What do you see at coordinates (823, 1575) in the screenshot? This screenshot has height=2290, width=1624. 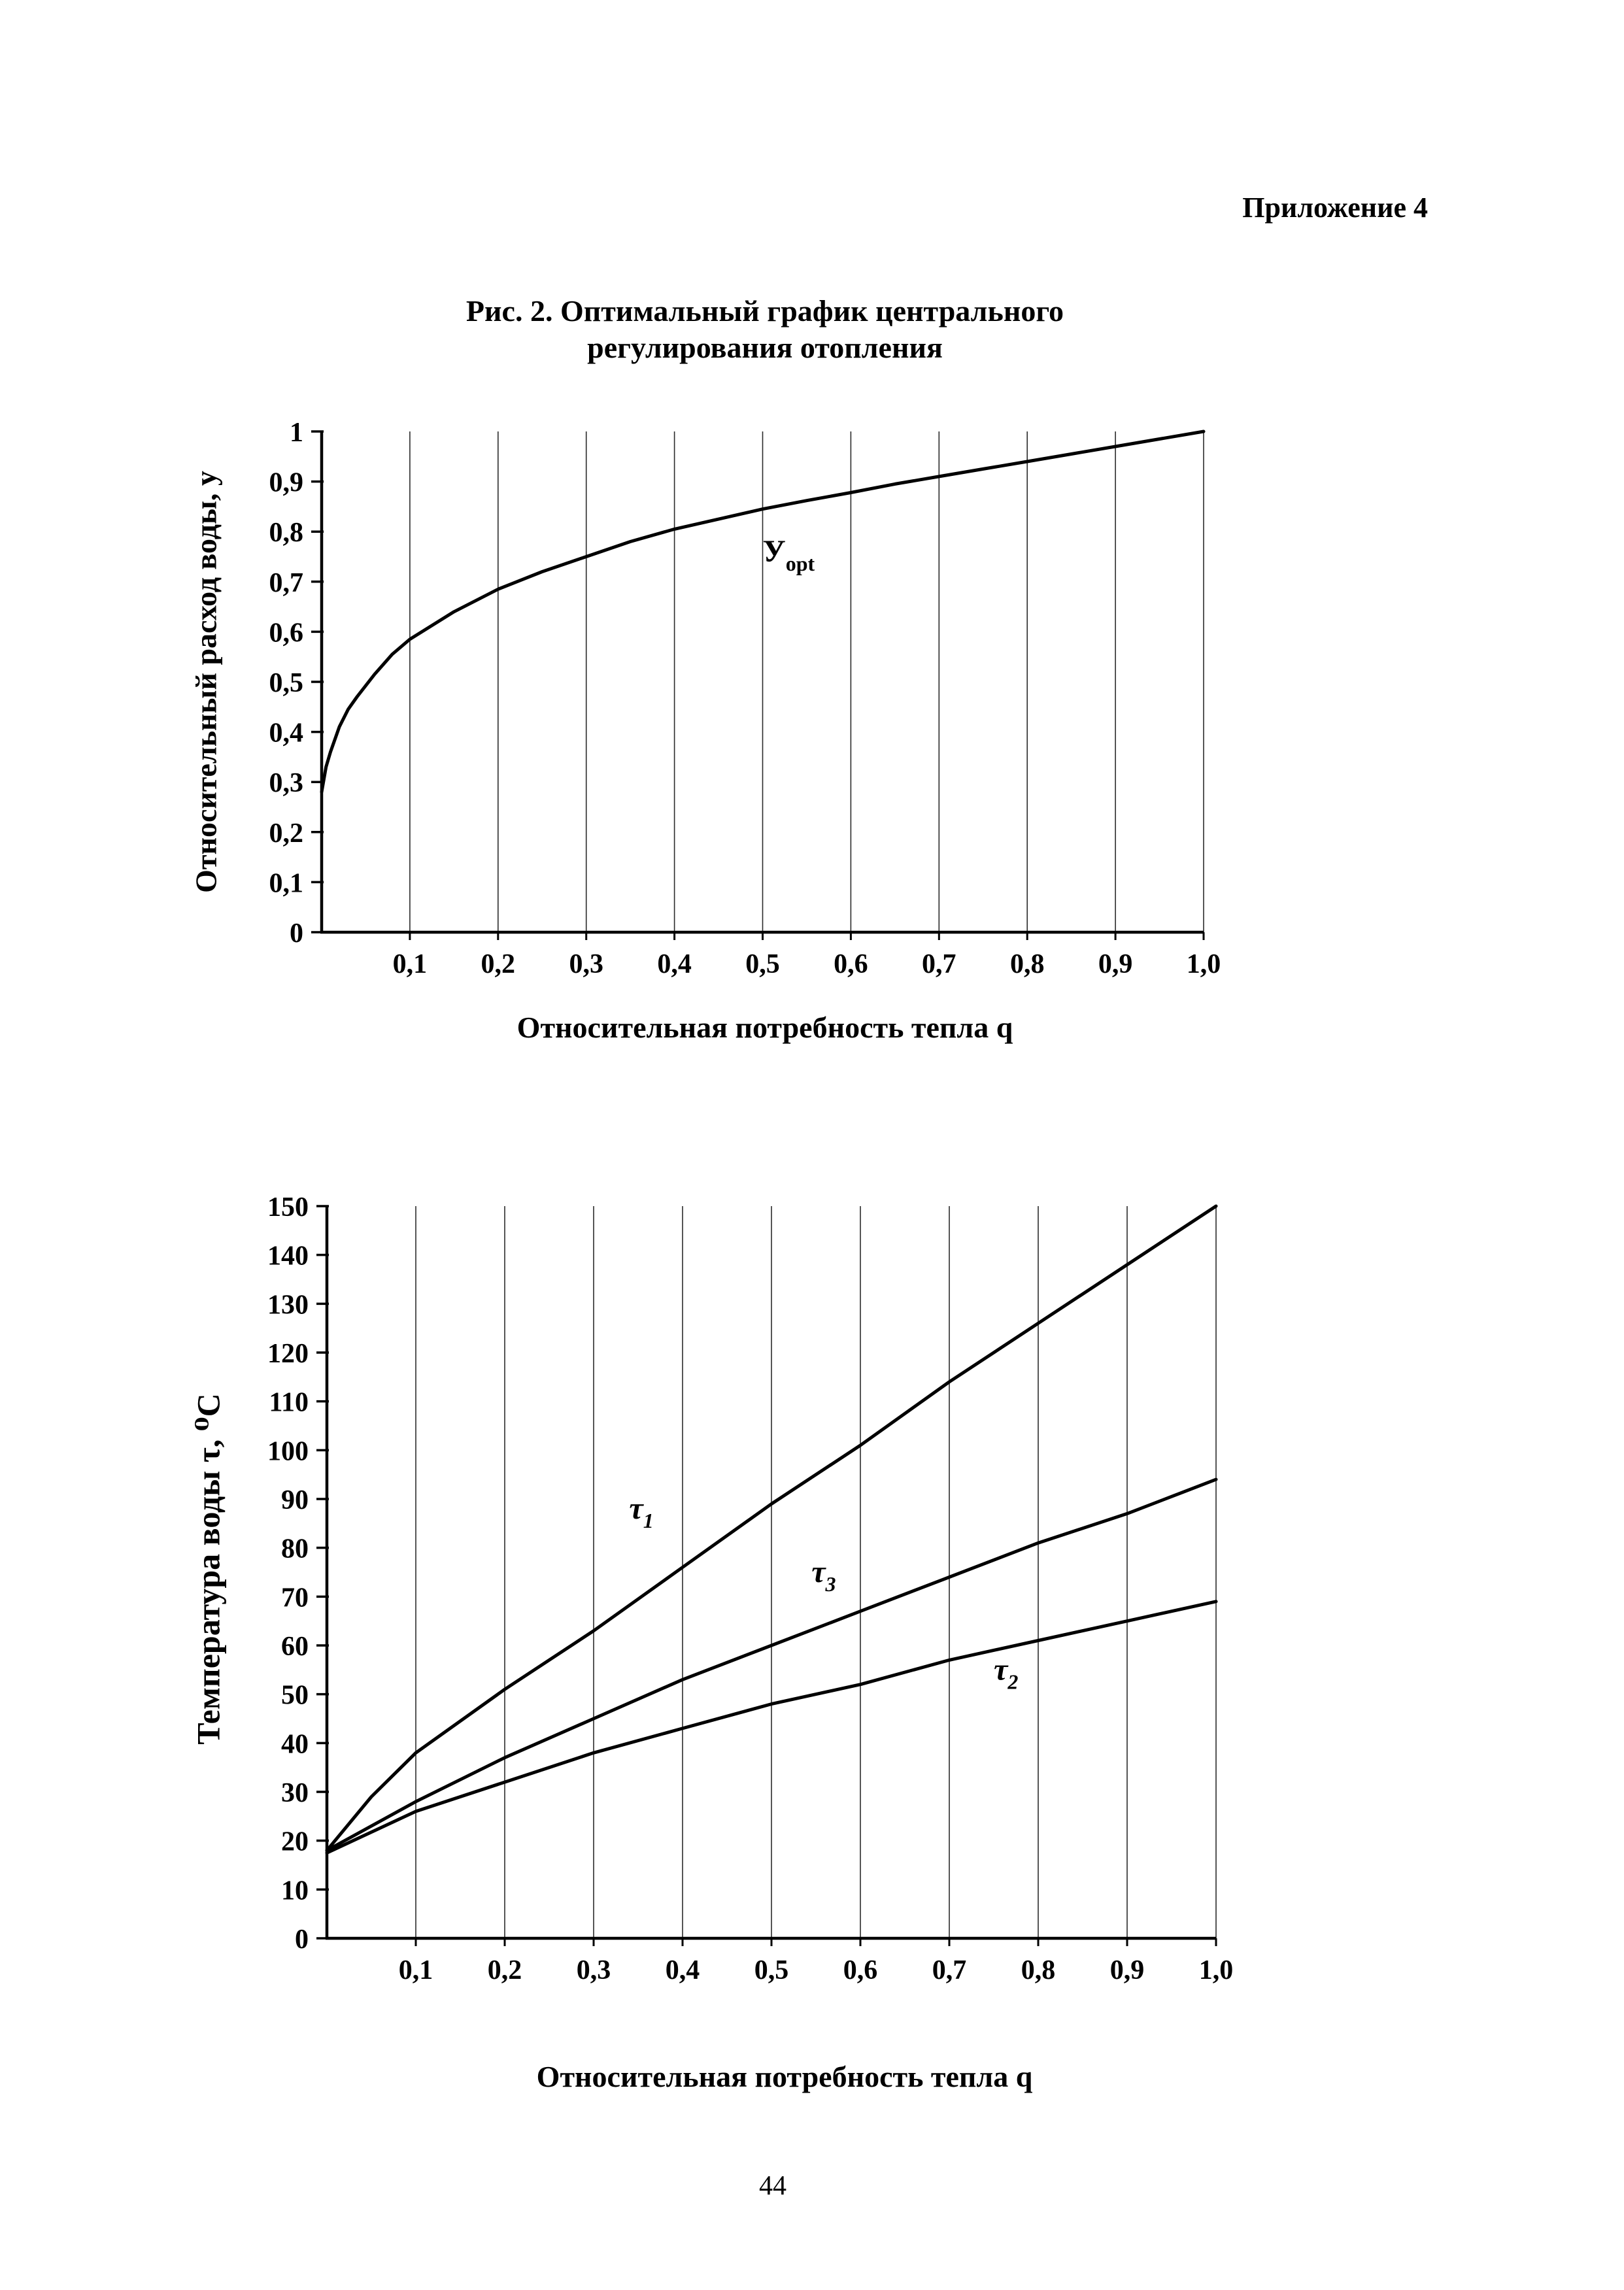 I see `series-label-tau3: τ3` at bounding box center [823, 1575].